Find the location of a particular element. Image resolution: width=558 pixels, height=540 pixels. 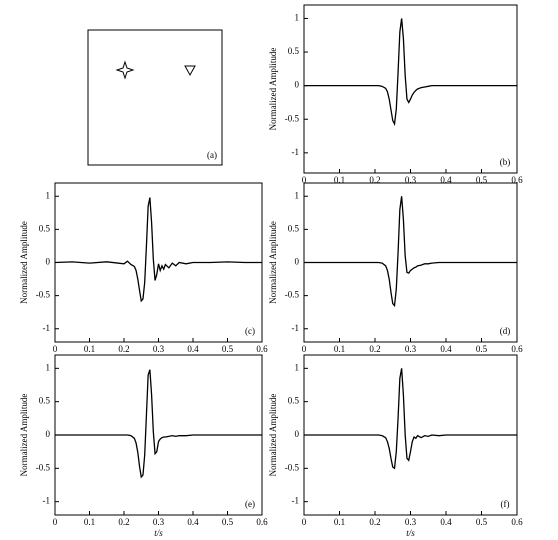

plot-frame is located at coordinates (410, 89).